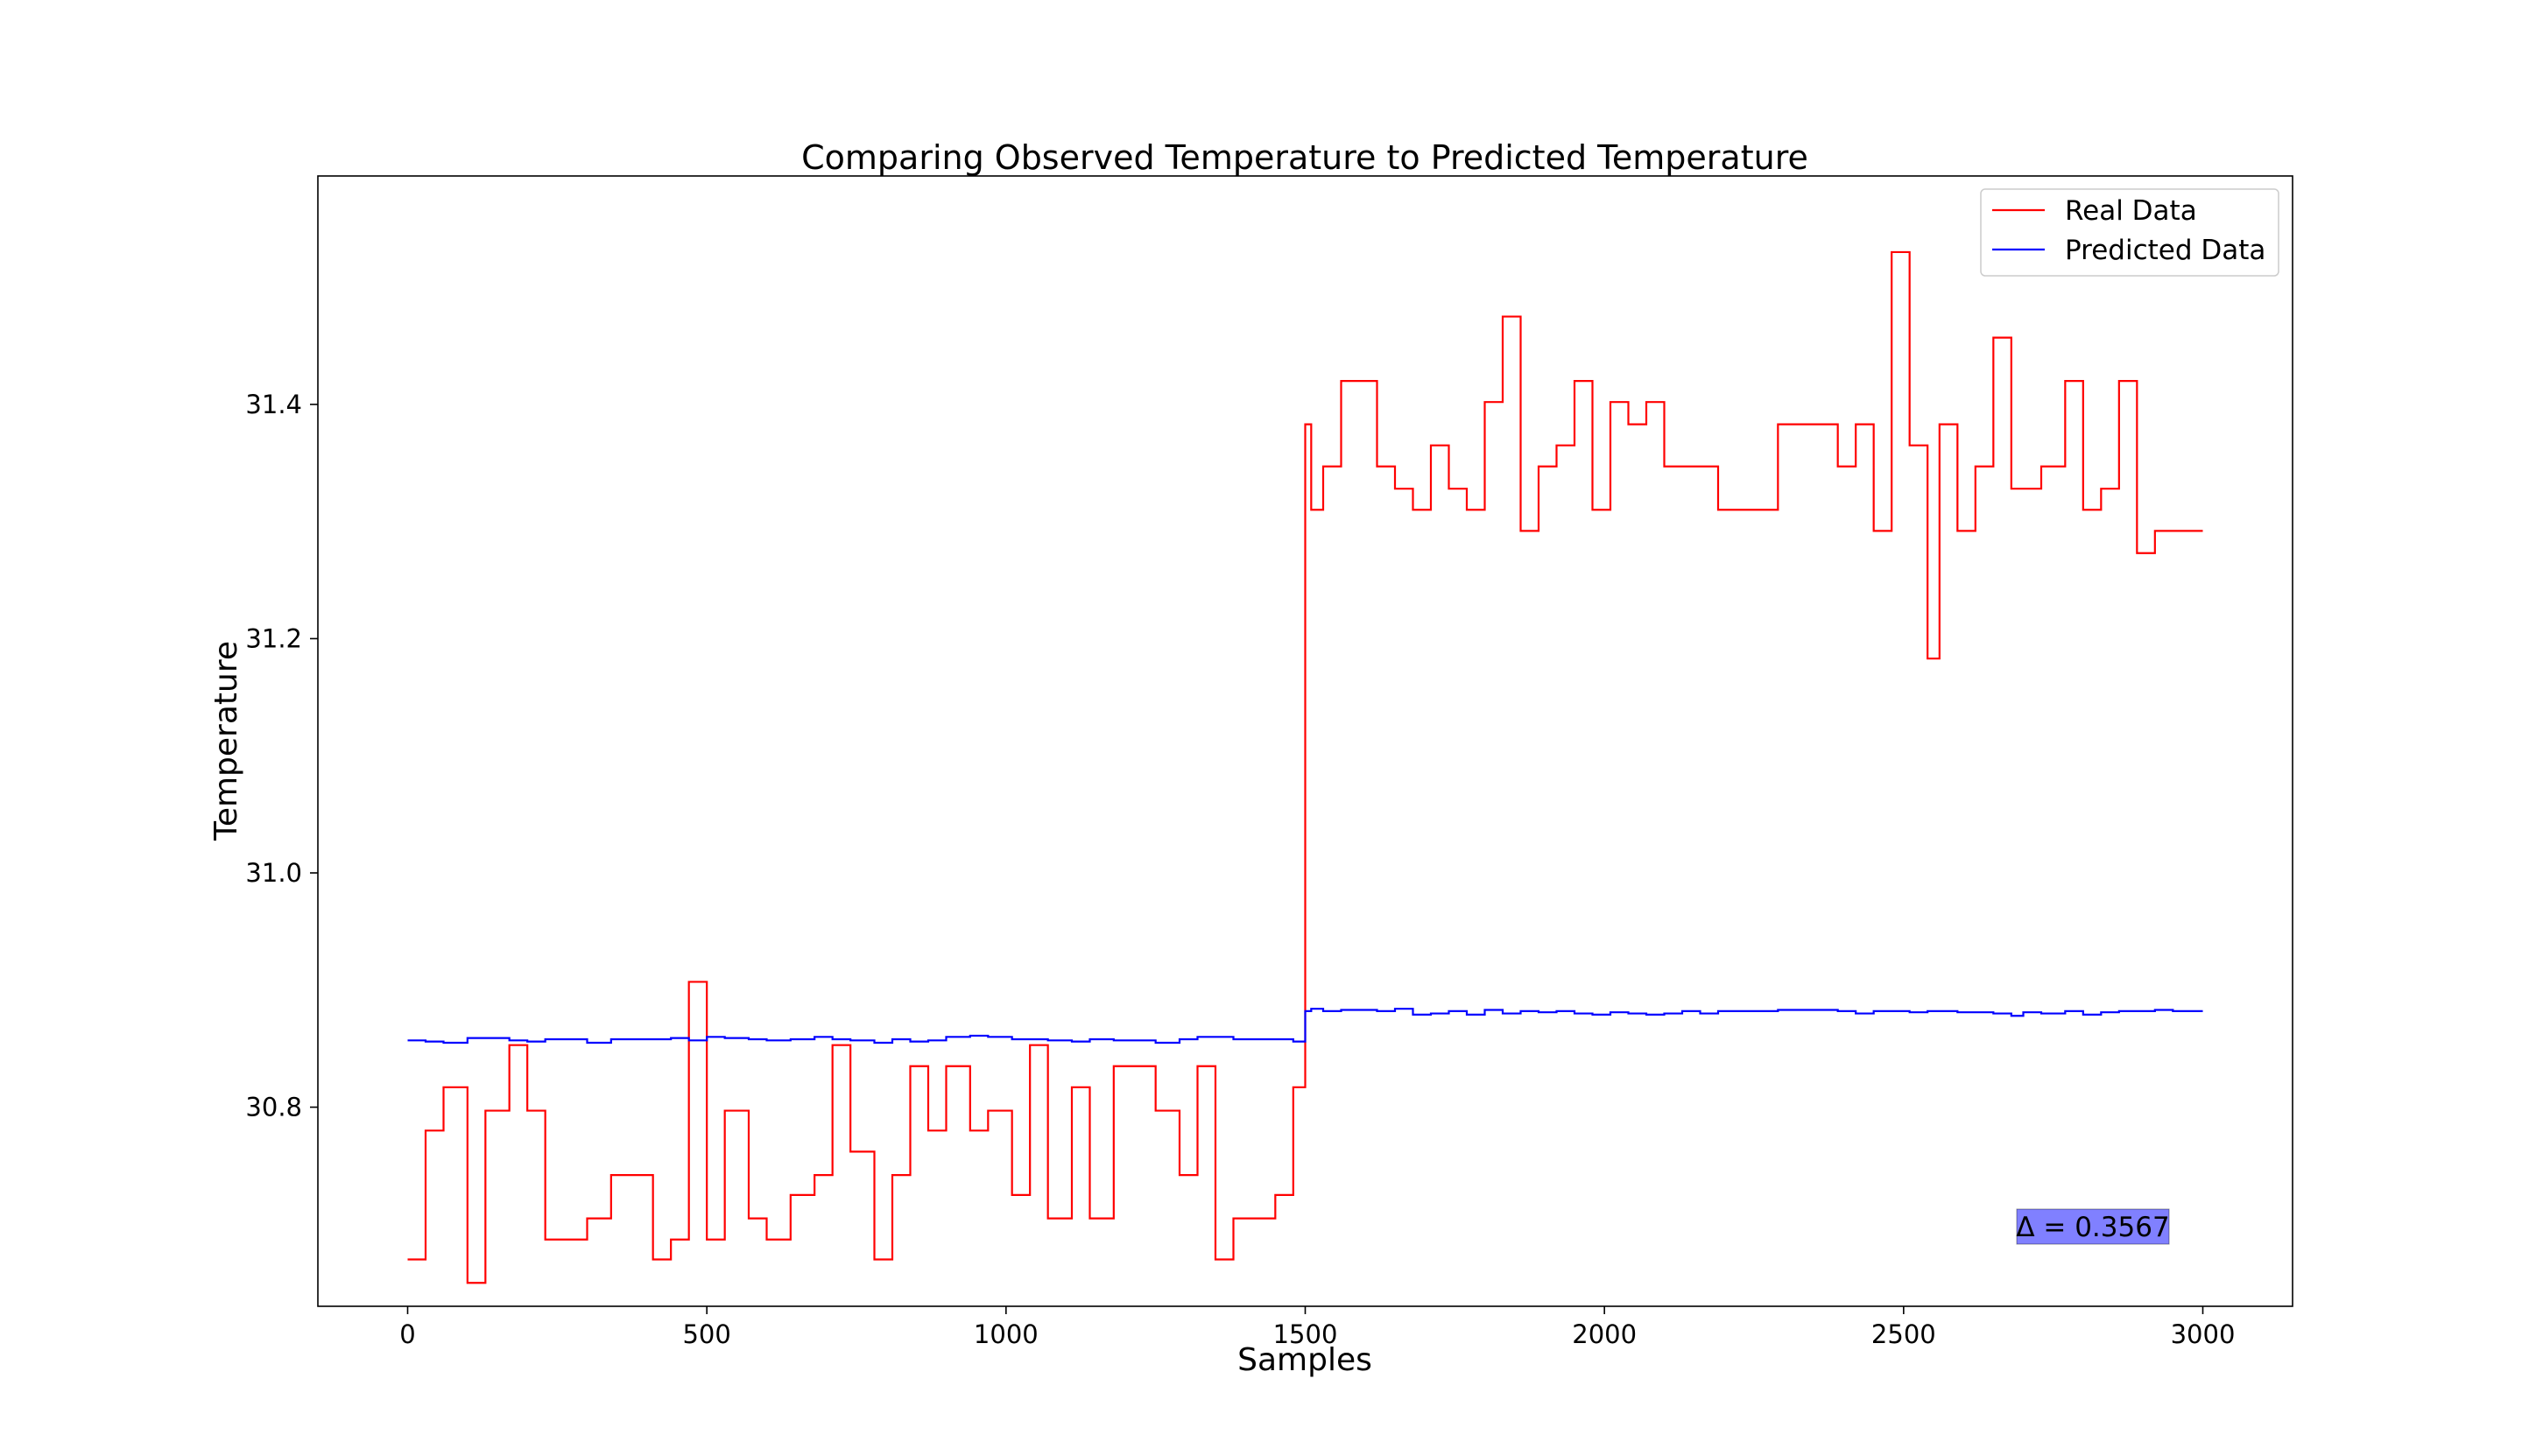  Describe the element at coordinates (1305, 1026) in the screenshot. I see `series-line-predicted-data` at that location.